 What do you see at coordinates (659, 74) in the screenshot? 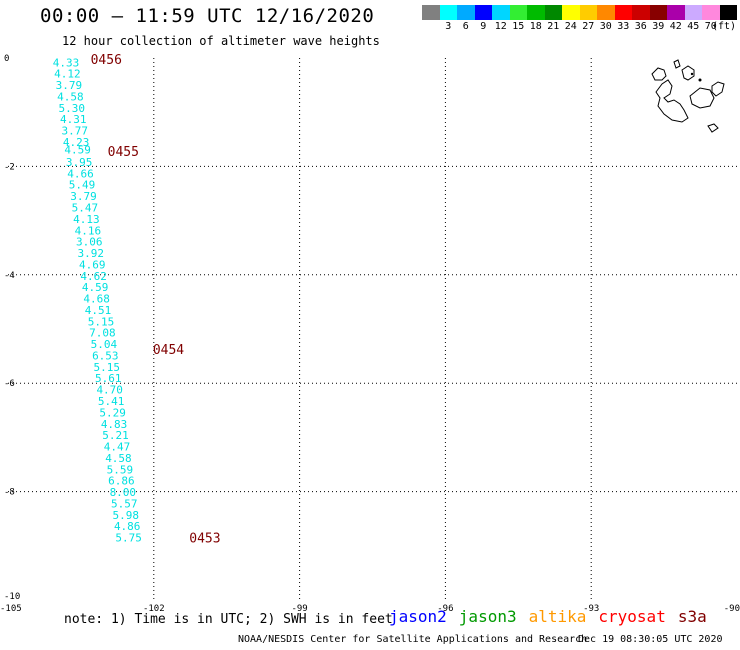
I see `island-fernandina` at bounding box center [659, 74].